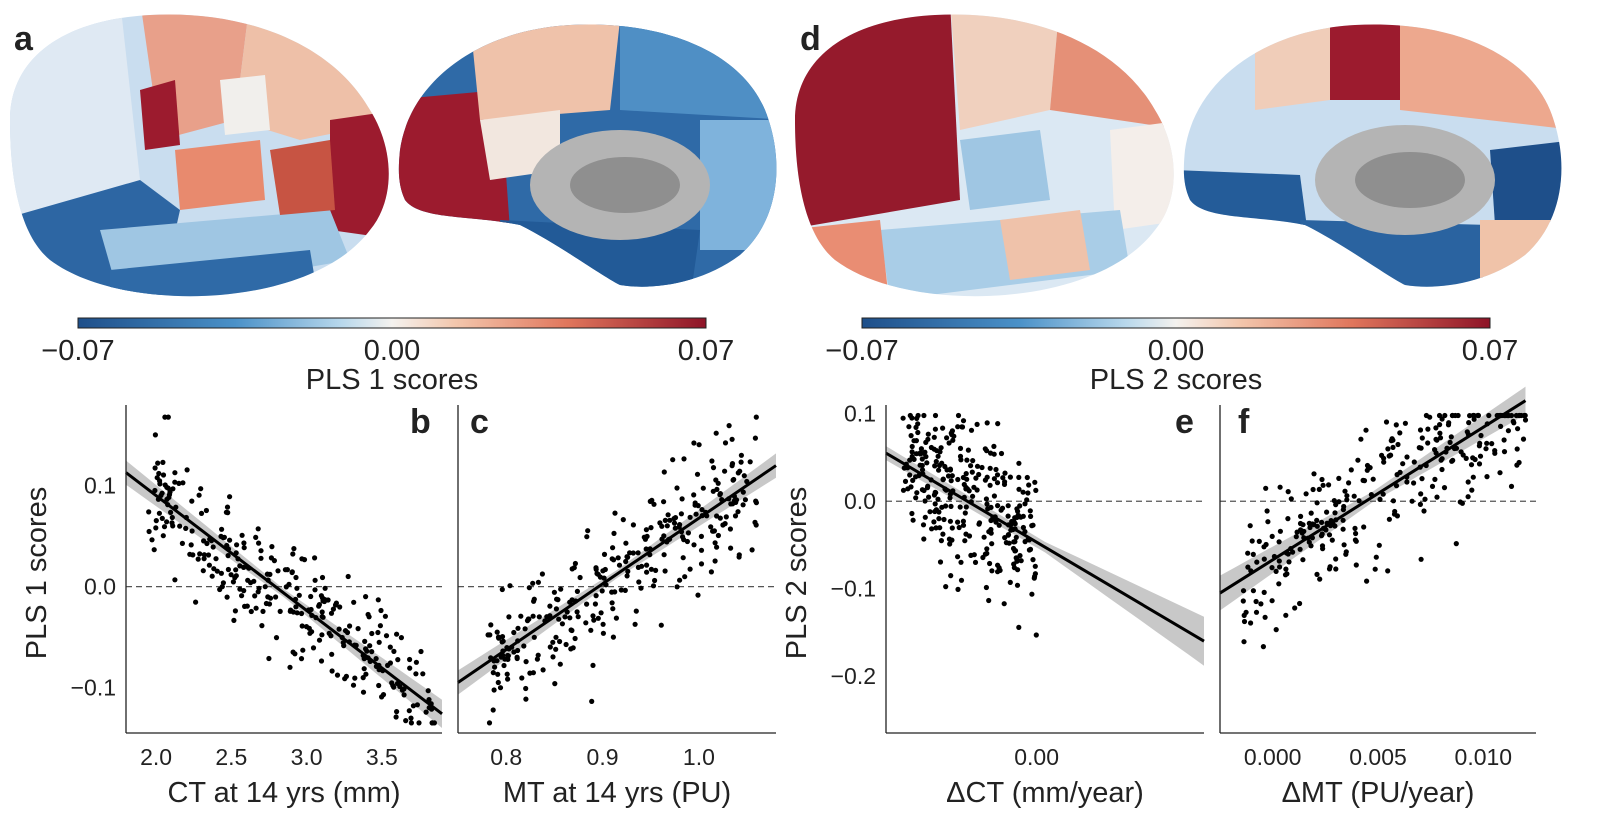  What do you see at coordinates (853, 589) in the screenshot?
I see `y-tick-label: −0.1` at bounding box center [853, 589].